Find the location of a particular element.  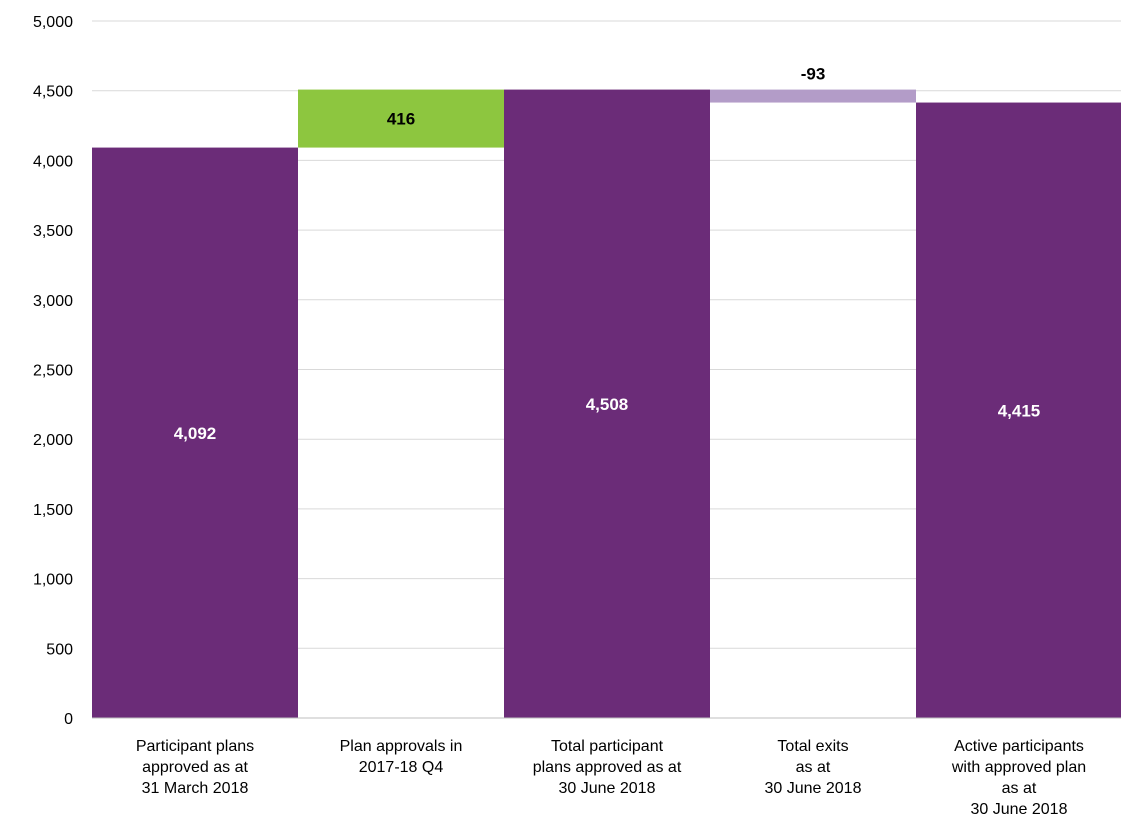

y-tick-label: 4,000 is located at coordinates (53, 161).